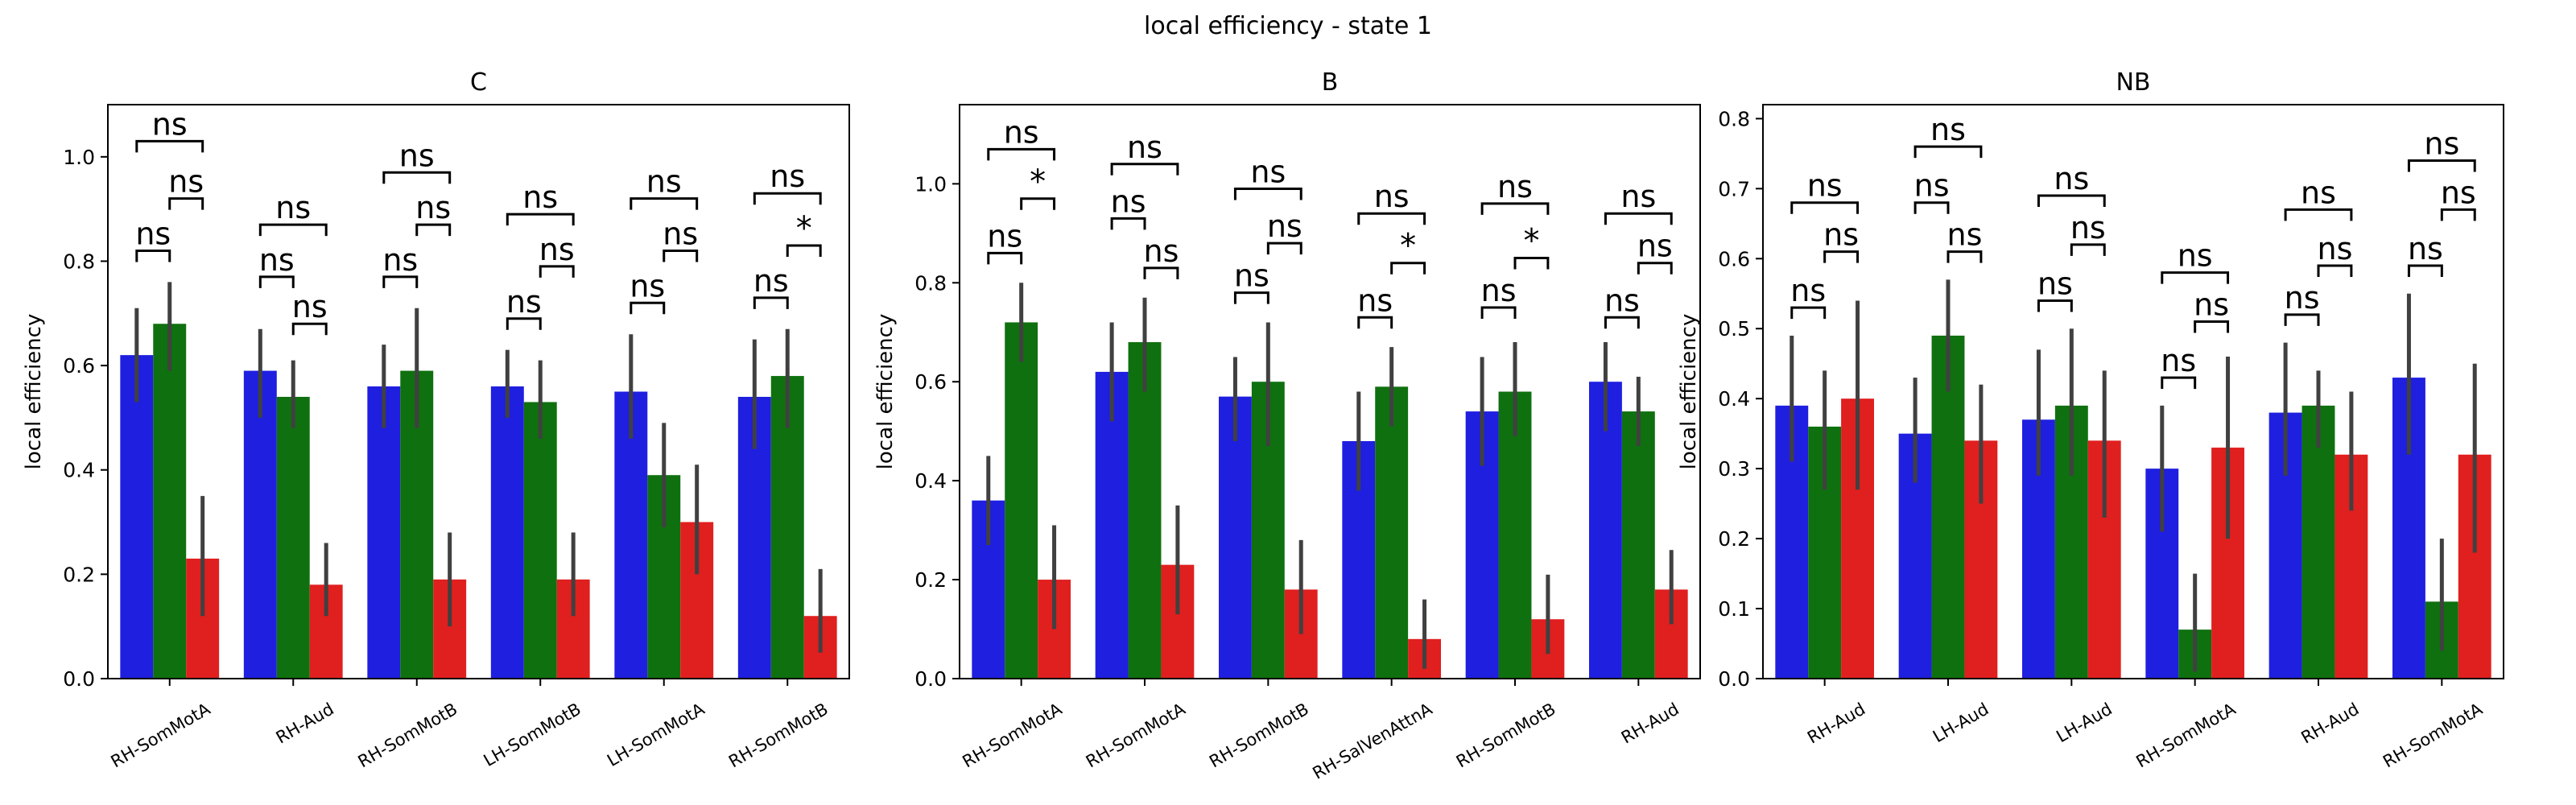  I want to click on y-tick-label: 0.7, so click(1734, 188).